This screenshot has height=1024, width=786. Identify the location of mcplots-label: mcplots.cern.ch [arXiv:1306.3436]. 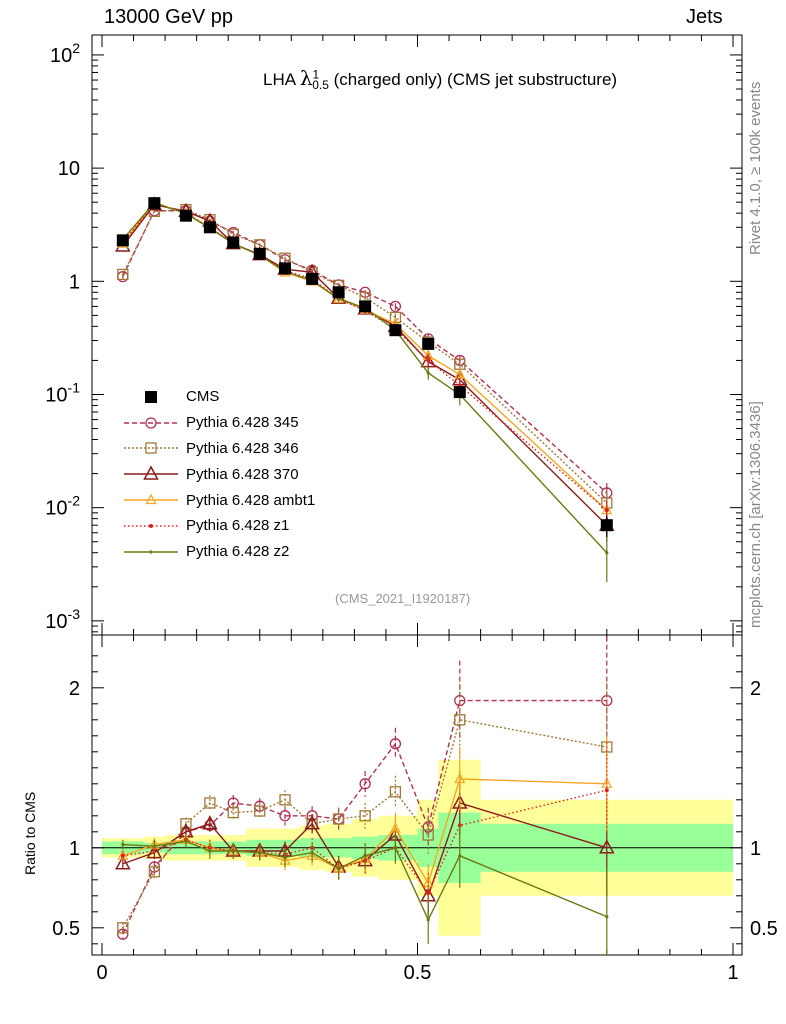
(755, 514).